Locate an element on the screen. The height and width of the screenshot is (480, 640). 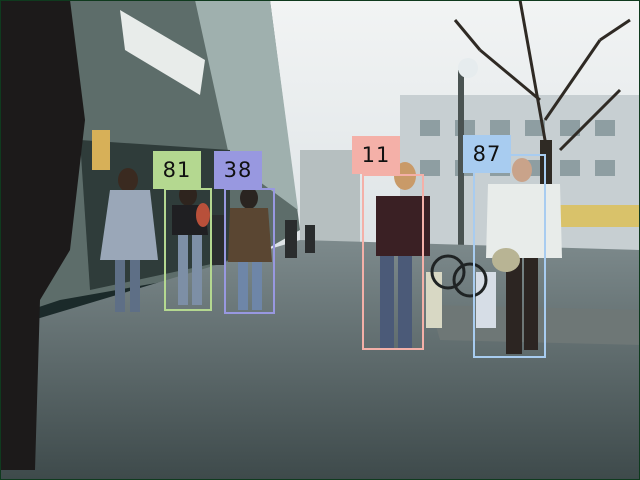
shop-awning-right is located at coordinates (600, 216).